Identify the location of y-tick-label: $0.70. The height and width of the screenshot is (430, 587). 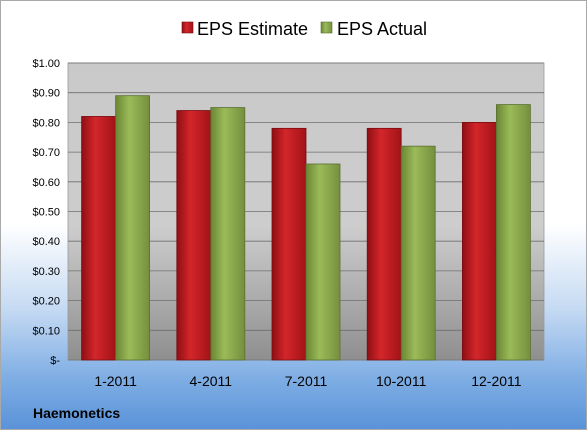
(46, 153).